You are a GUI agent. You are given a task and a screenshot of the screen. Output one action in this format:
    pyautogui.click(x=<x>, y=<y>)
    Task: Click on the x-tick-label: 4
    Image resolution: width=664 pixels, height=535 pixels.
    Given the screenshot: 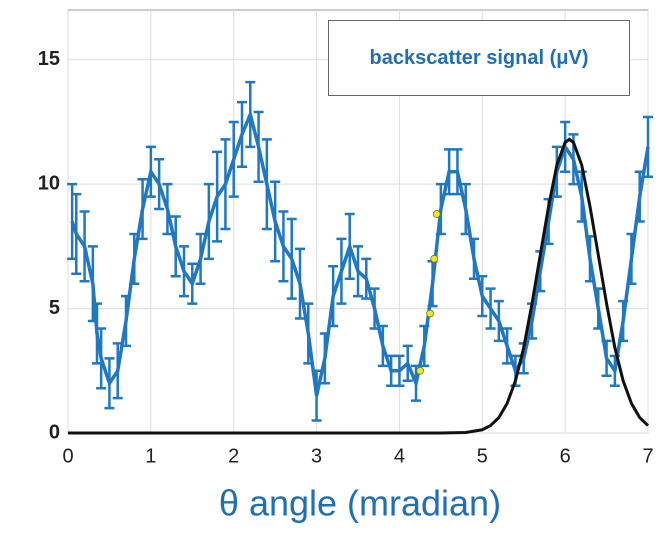 What is the action you would take?
    pyautogui.click(x=399, y=456)
    